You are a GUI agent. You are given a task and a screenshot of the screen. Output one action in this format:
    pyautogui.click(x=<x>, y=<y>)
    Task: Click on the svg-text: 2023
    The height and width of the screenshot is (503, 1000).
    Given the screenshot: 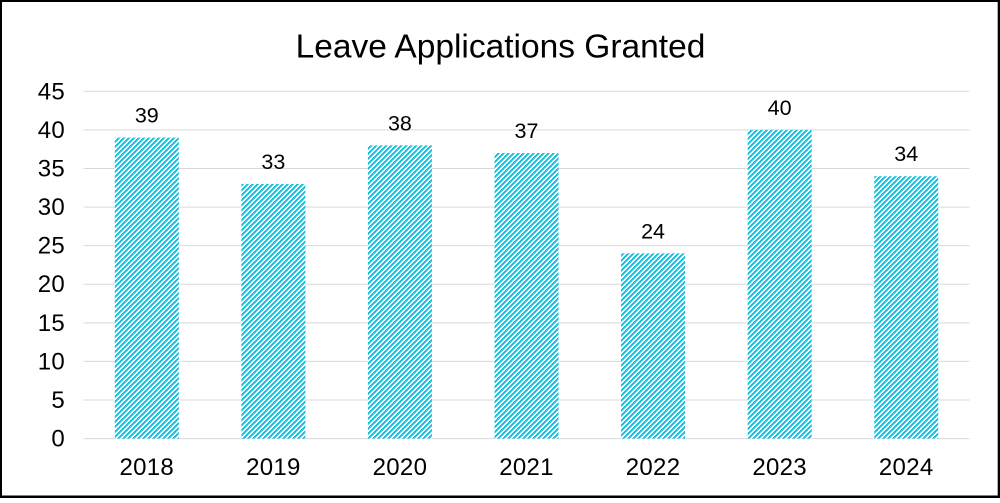 What is the action you would take?
    pyautogui.click(x=779, y=467)
    